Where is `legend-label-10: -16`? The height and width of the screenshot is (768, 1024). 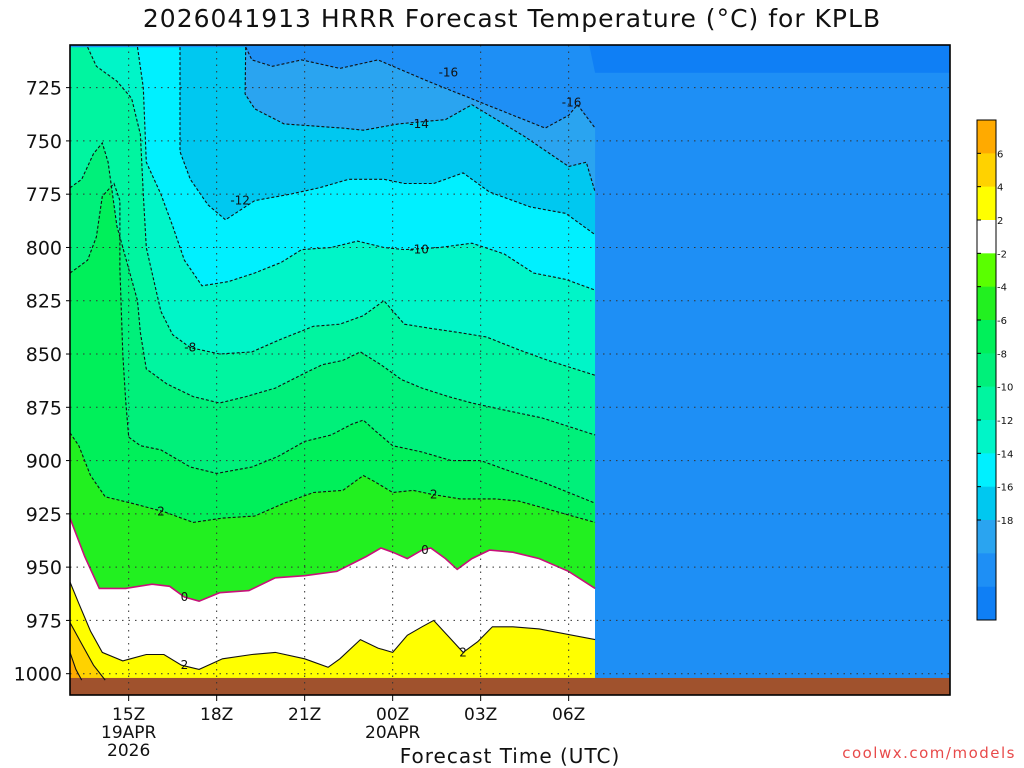
legend-label-10: -16 is located at coordinates (1005, 488).